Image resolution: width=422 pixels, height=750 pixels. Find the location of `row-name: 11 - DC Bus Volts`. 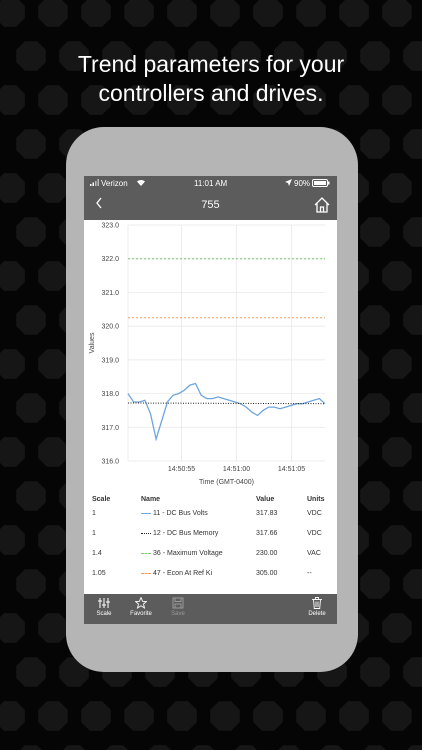

row-name: 11 - DC Bus Volts is located at coordinates (174, 513).